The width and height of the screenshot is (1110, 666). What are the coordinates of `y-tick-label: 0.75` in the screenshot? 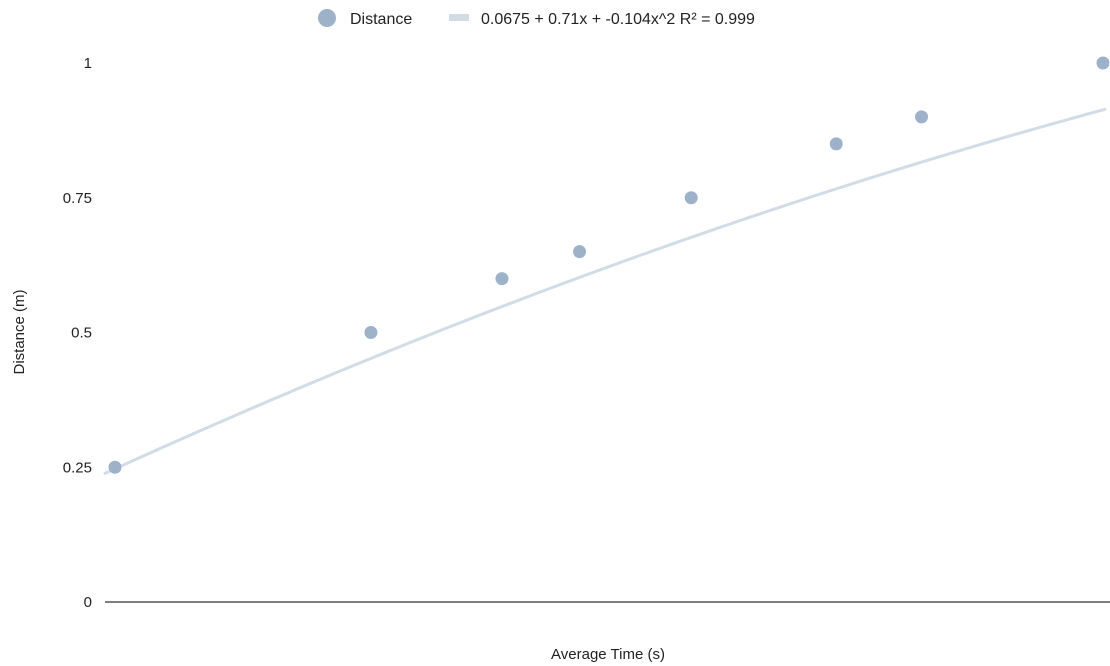 It's located at (77, 198).